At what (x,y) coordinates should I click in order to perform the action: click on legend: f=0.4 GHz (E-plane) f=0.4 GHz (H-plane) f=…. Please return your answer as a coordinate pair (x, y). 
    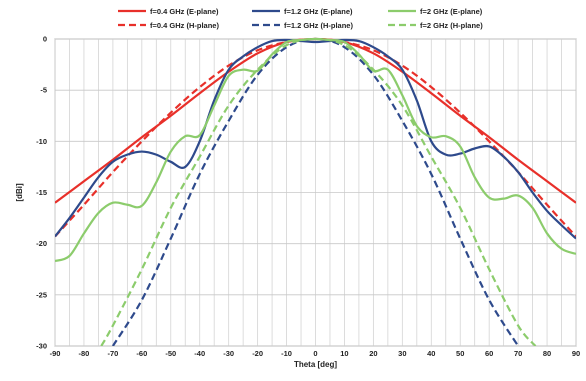
    Looking at the image, I should click on (300, 18).